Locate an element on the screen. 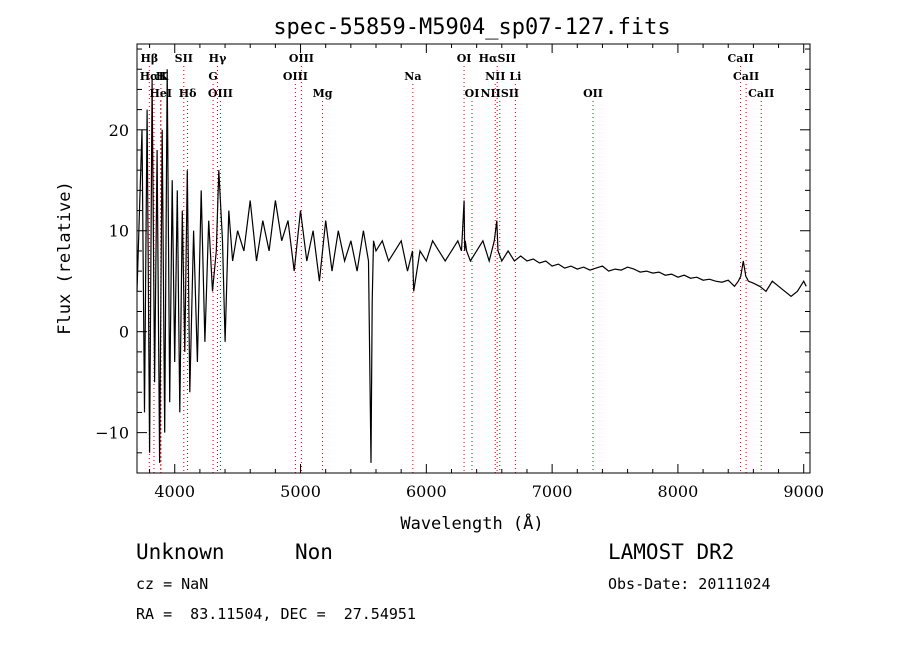 Image resolution: width=900 pixels, height=650 pixels. line-marker-label: NII is located at coordinates (495, 76).